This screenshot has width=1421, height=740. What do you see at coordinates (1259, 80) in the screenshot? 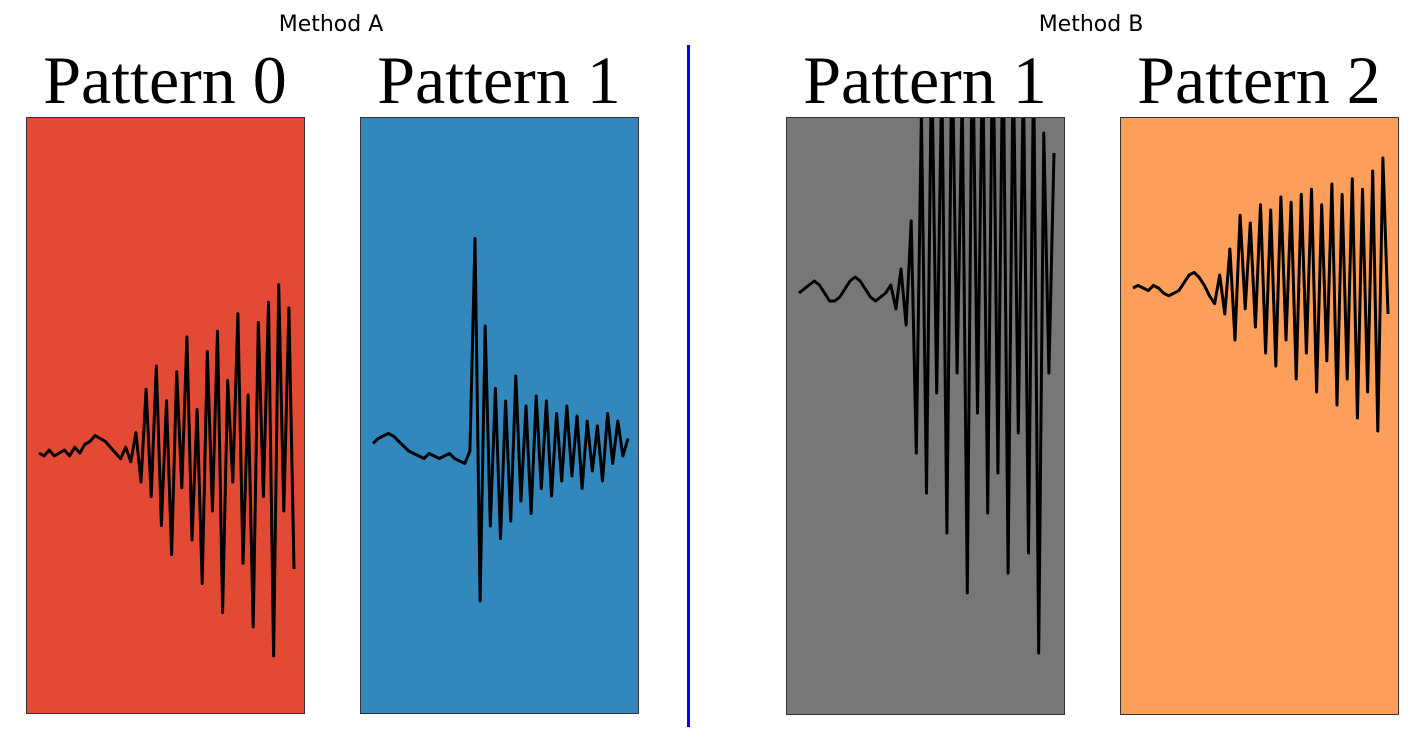
I see `panel-title-4: Pattern 2` at bounding box center [1259, 80].